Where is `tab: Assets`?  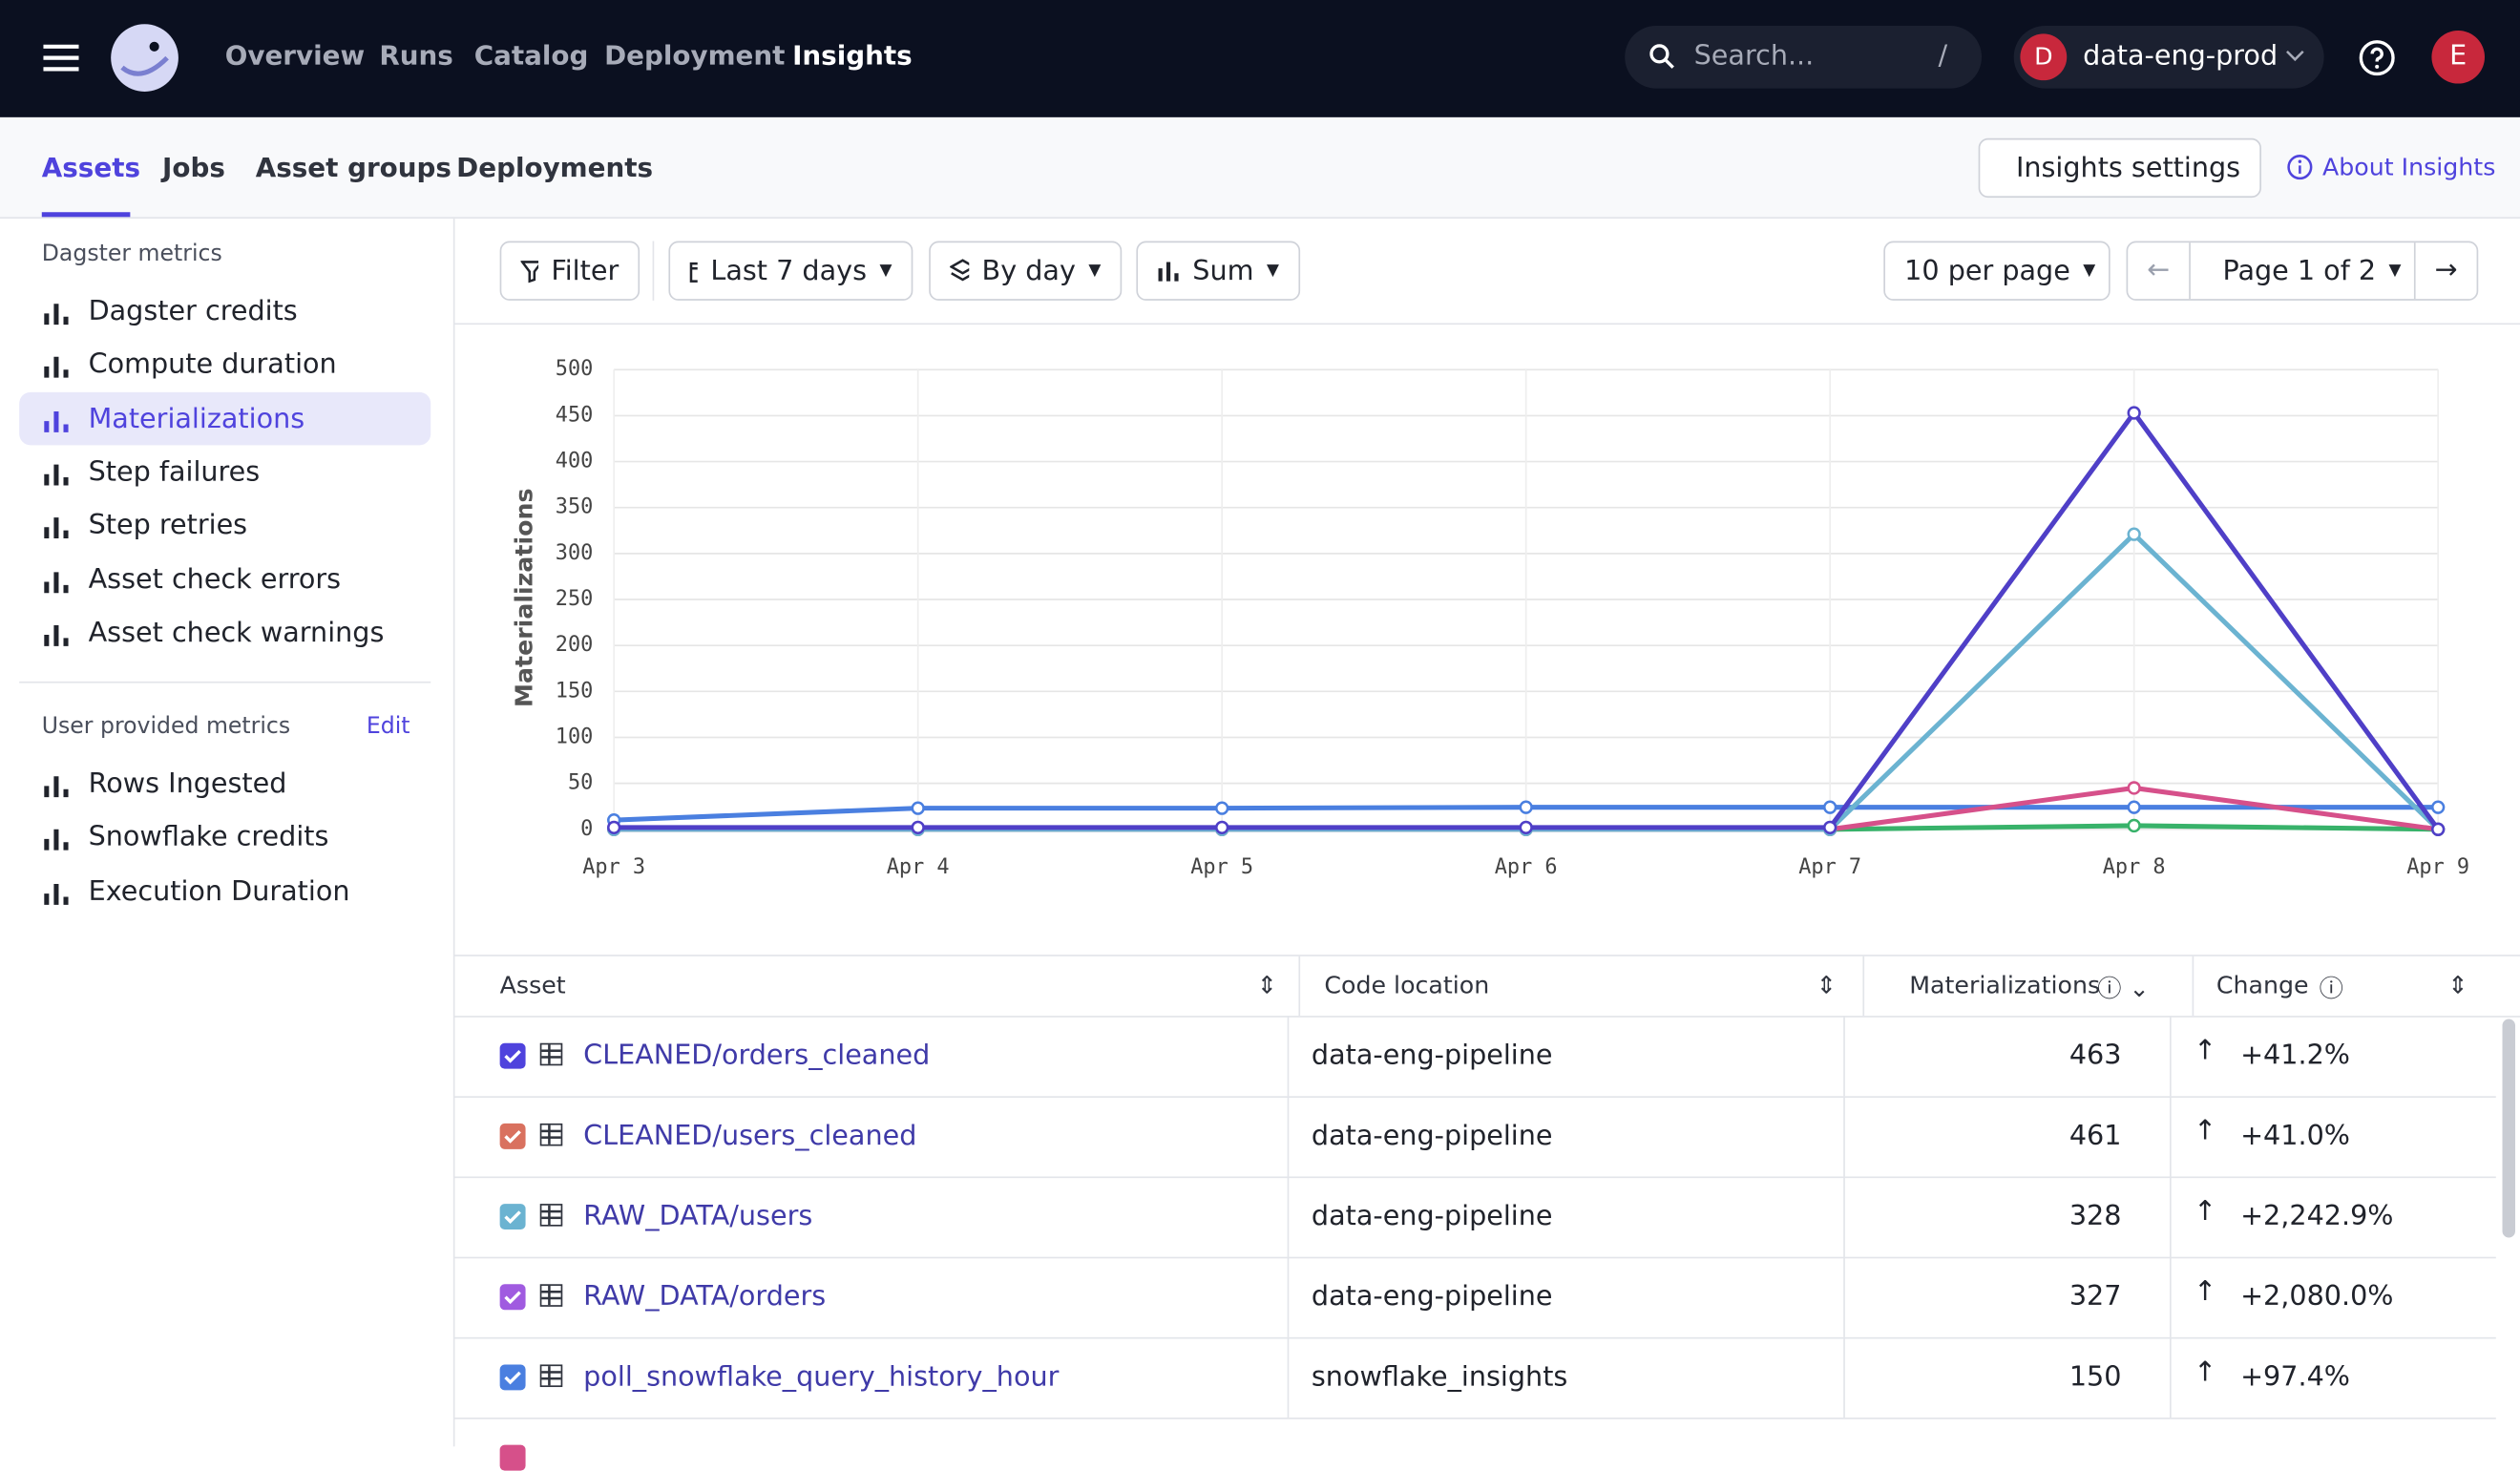
tab: Assets is located at coordinates (91, 168).